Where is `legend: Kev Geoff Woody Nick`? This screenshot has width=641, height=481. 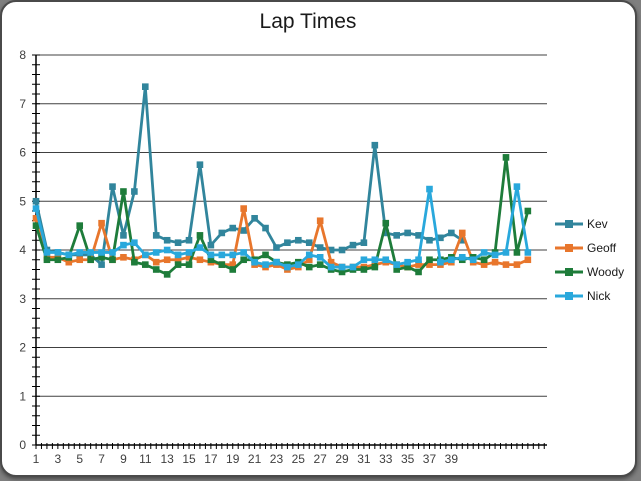
legend: Kev Geoff Woody Nick is located at coordinates (589, 260).